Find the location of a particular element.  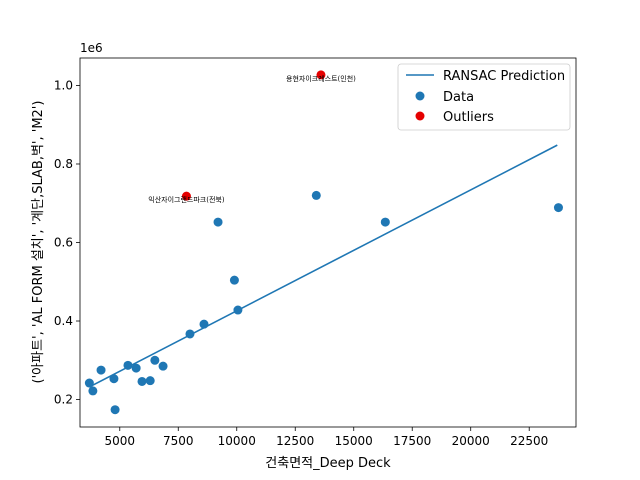

x-tick-label: 10000 is located at coordinates (237, 441).